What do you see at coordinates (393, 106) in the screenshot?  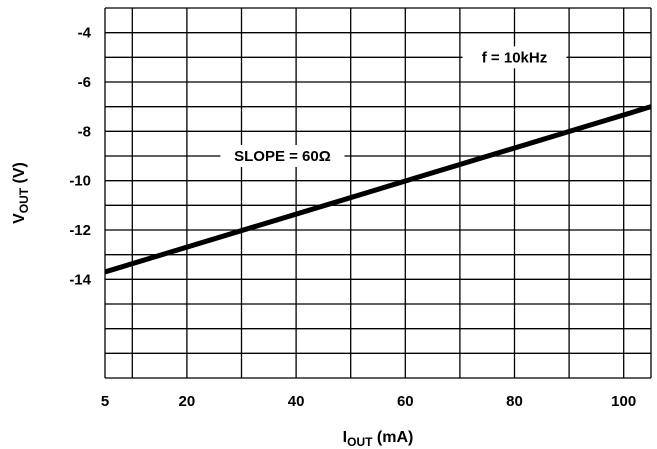 I see `annotations: f = 10kHz SLOPE = 60Ω` at bounding box center [393, 106].